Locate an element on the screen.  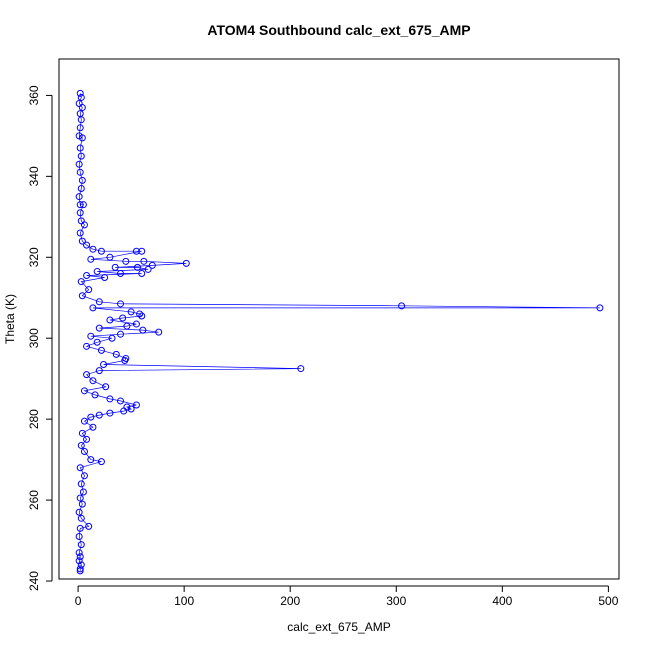
x-tick-label: 500 is located at coordinates (608, 601).